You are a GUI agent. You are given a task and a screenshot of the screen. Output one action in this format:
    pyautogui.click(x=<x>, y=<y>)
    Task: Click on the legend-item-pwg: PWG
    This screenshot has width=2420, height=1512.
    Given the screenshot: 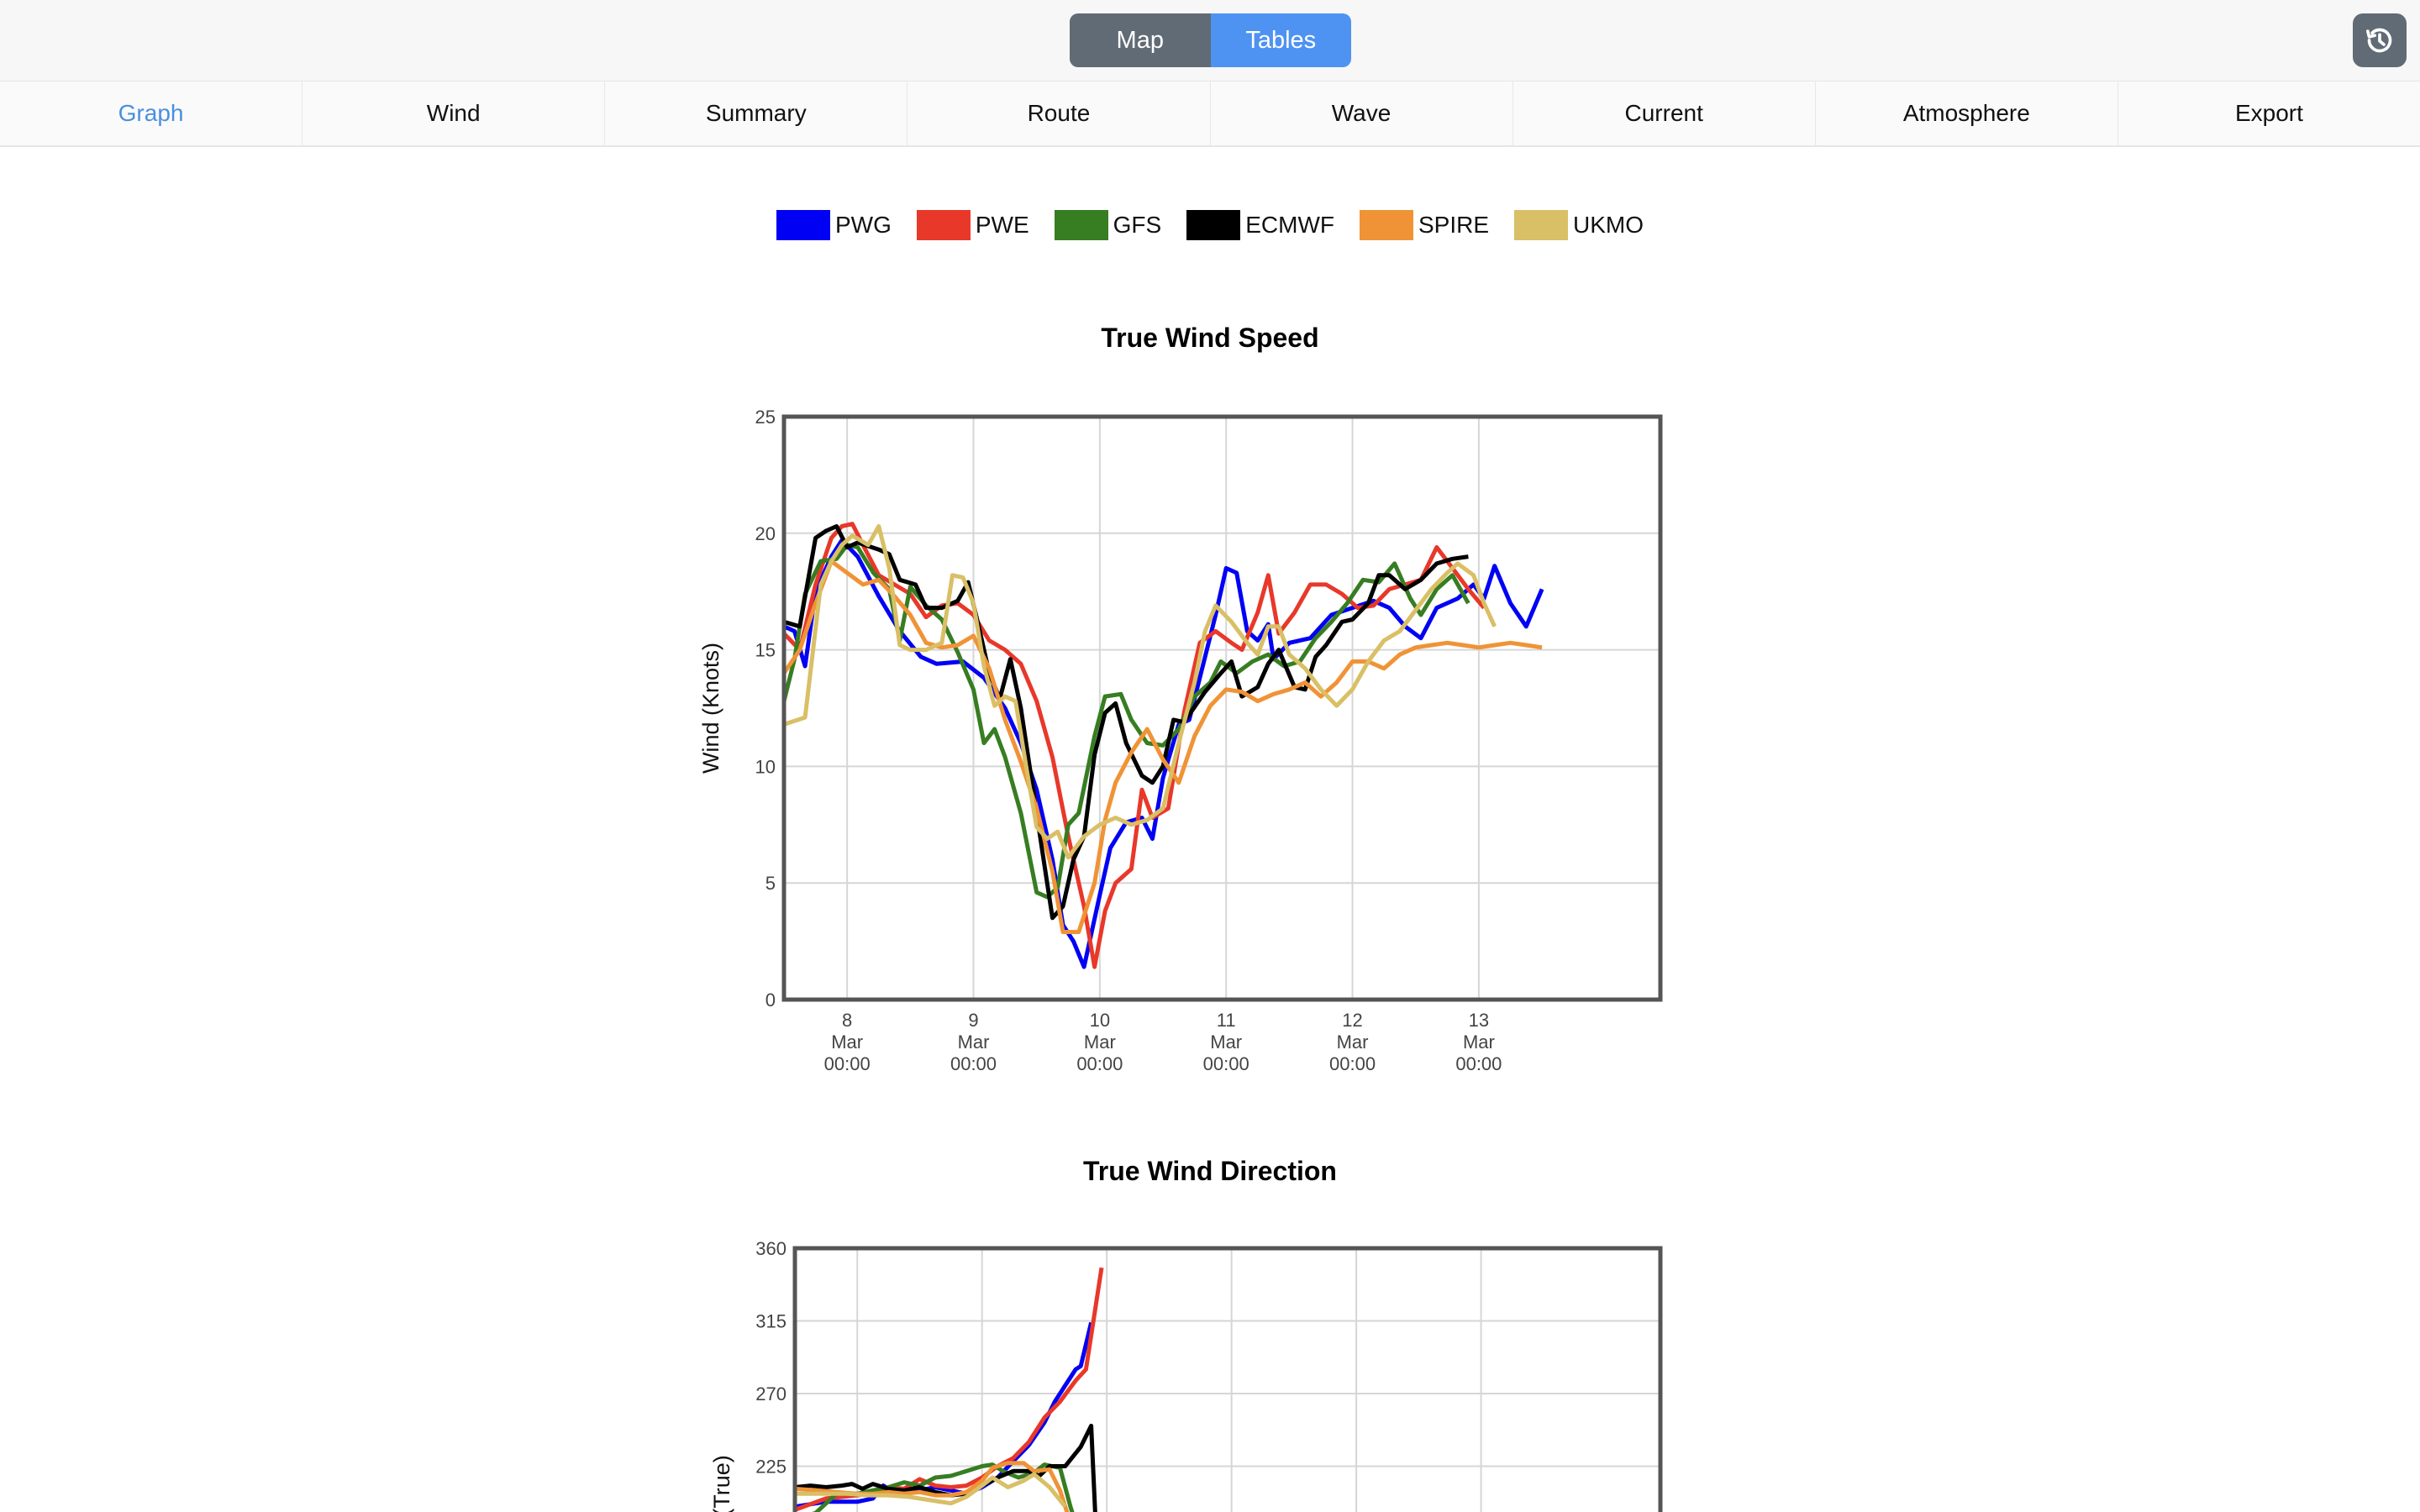 What is the action you would take?
    pyautogui.click(x=834, y=225)
    